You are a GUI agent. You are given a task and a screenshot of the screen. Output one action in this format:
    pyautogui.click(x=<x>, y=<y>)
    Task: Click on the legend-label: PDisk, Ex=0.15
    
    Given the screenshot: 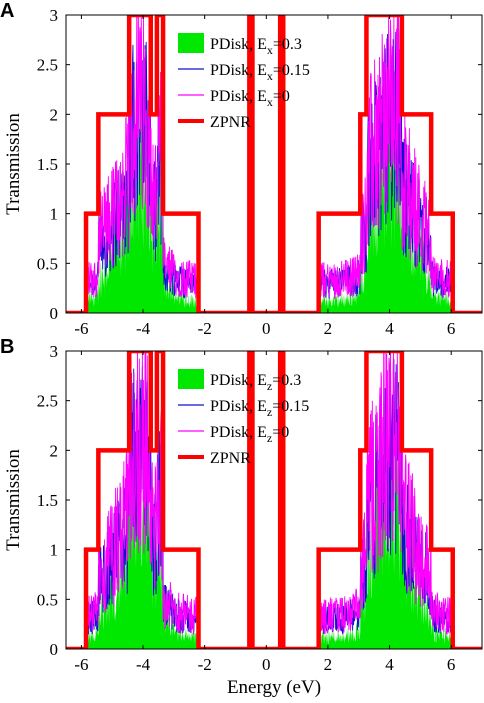 What is the action you would take?
    pyautogui.click(x=260, y=72)
    